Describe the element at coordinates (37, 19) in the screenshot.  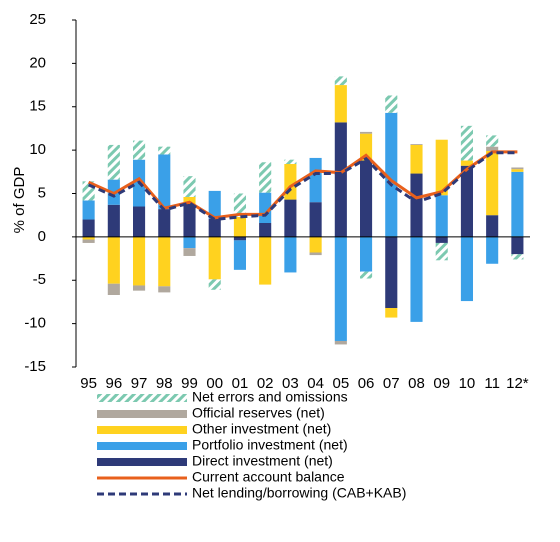
I see `y-tick-label: 25` at that location.